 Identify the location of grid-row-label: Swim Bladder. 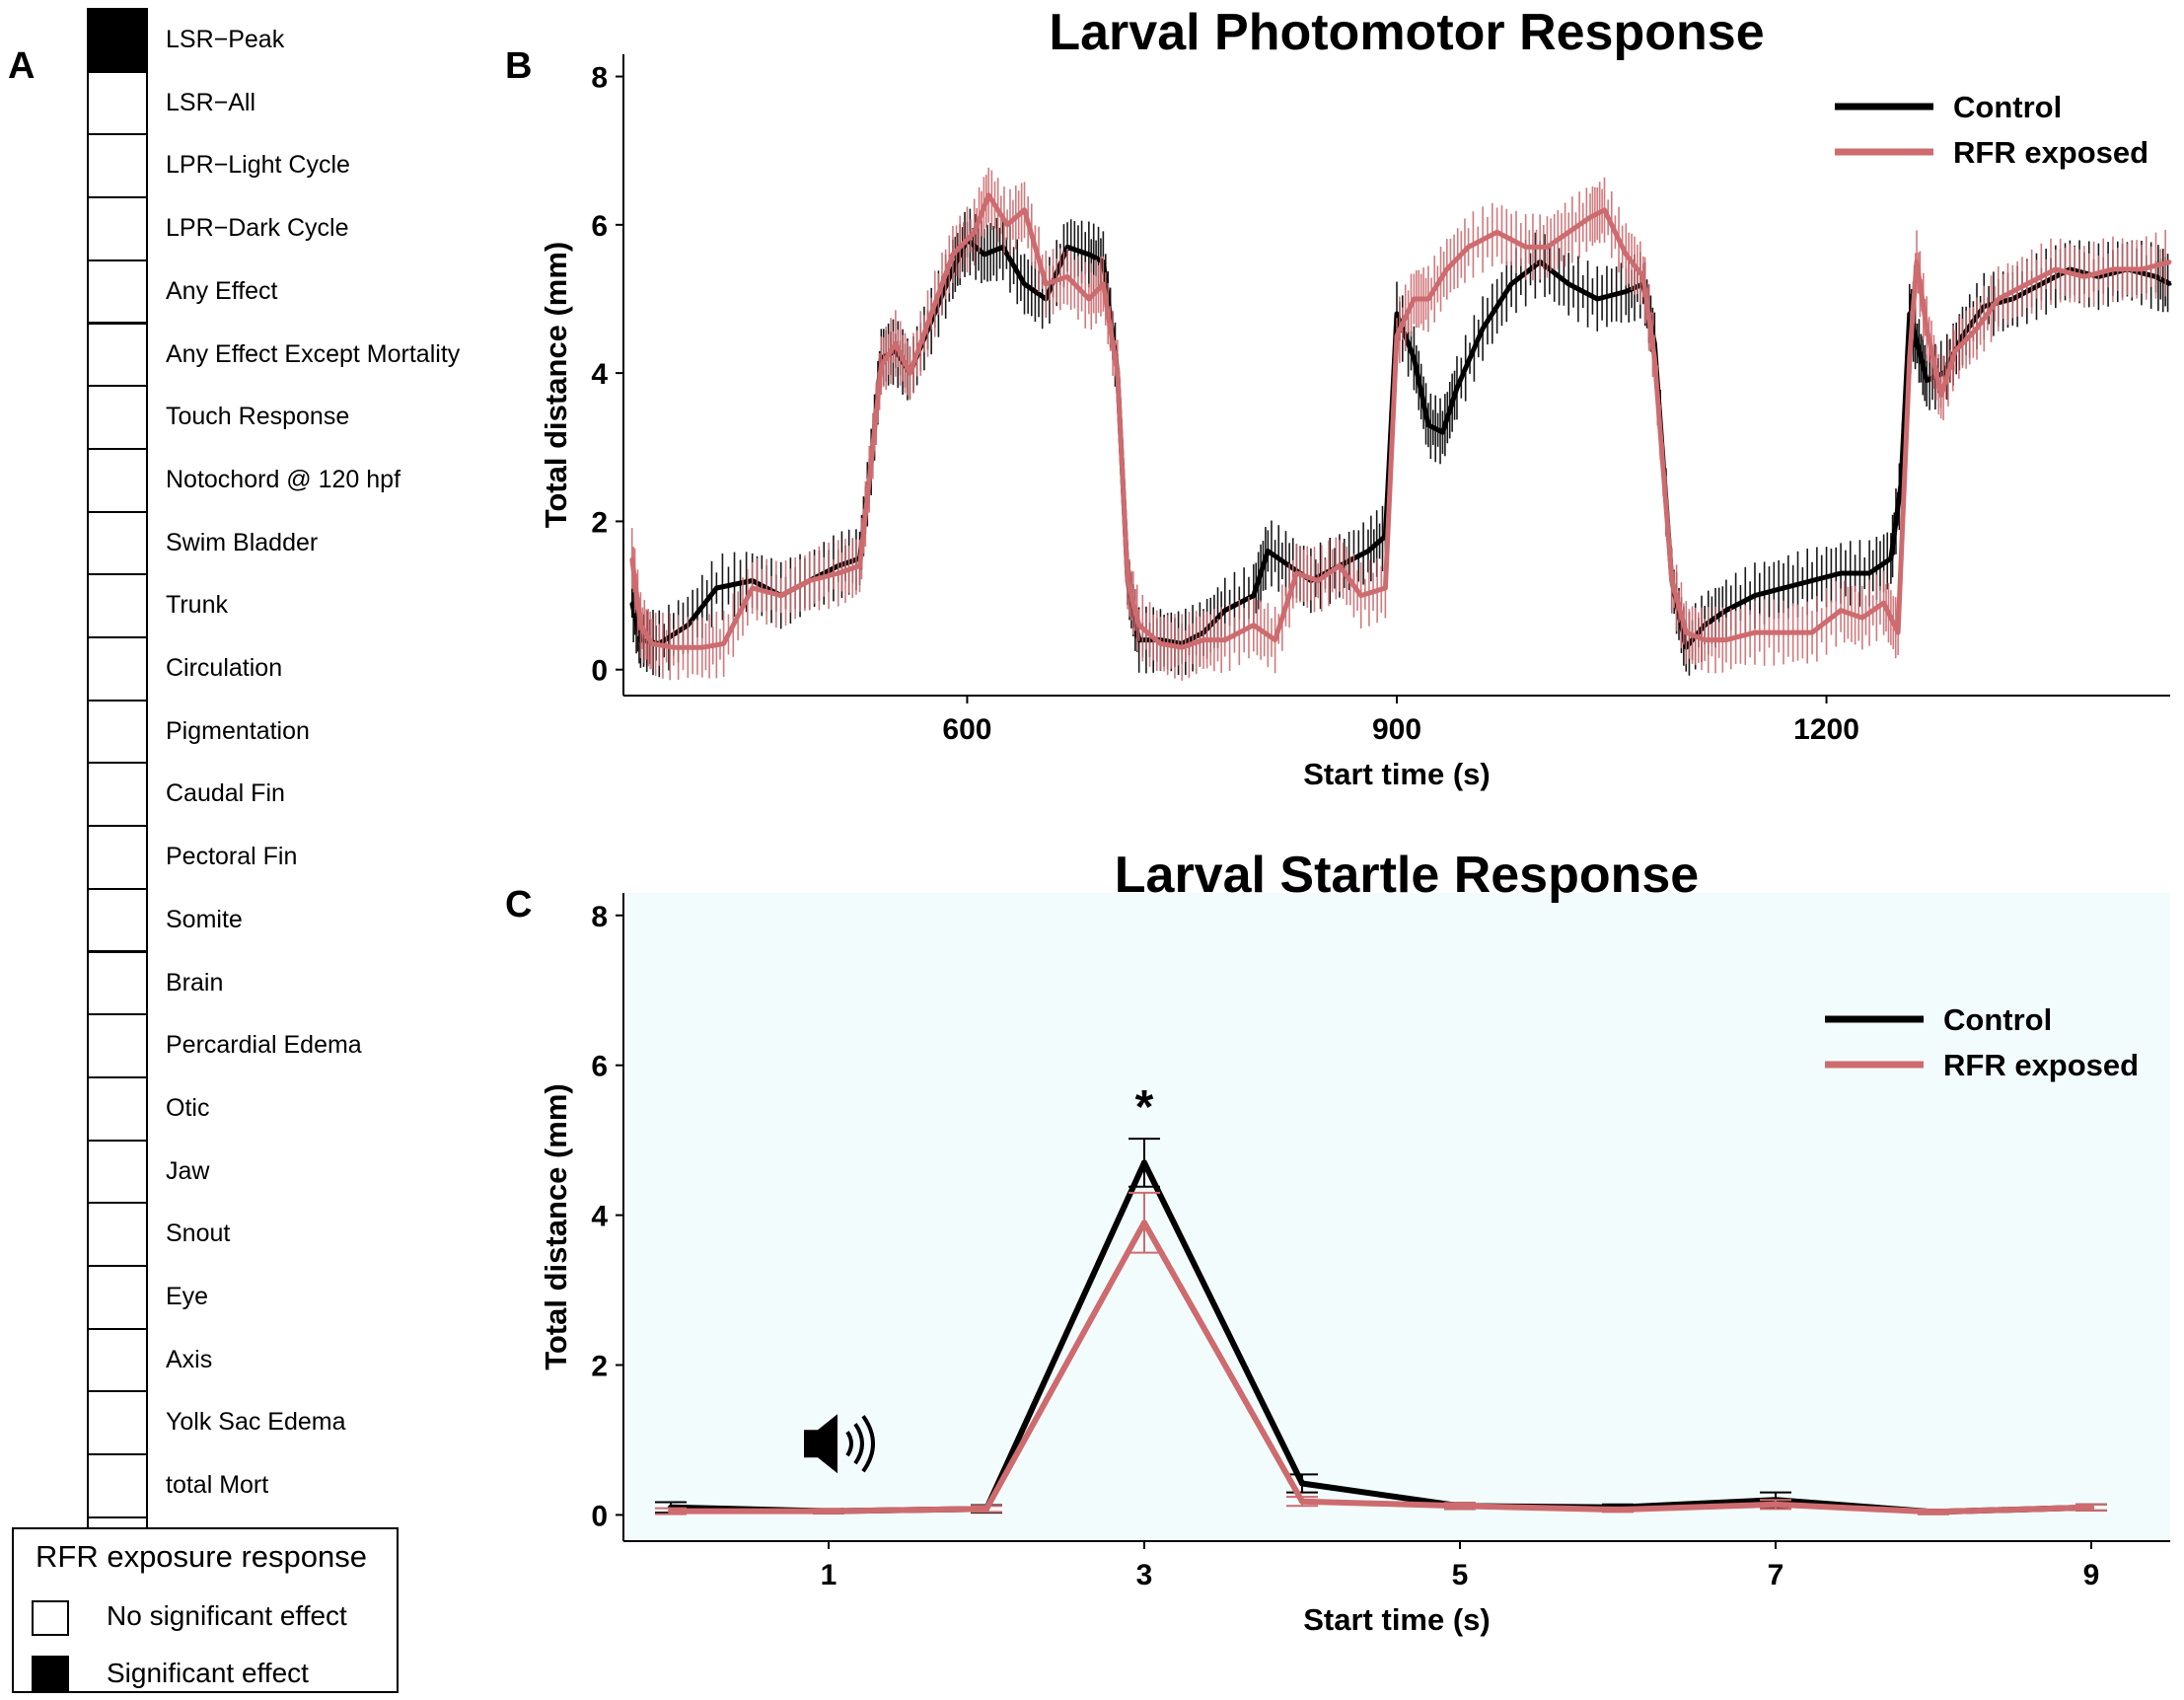
(242, 542).